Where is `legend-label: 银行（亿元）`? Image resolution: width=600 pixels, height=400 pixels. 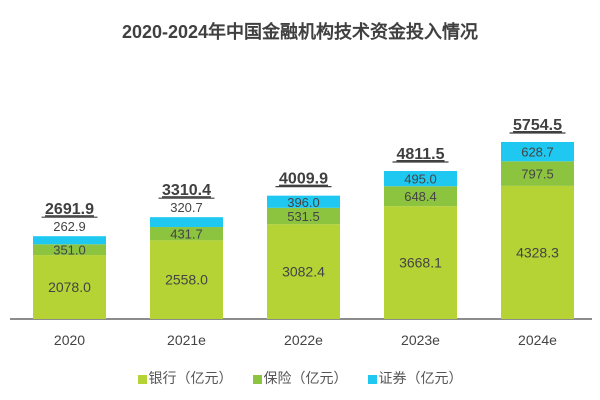 legend-label: 银行（亿元） is located at coordinates (190, 378).